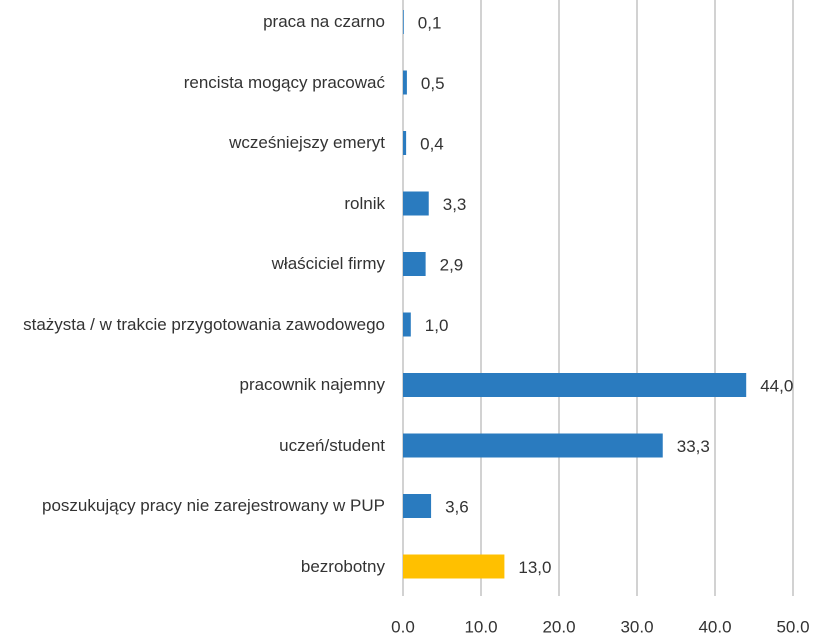 The width and height of the screenshot is (816, 634). Describe the element at coordinates (192, 143) in the screenshot. I see `category-label-box: wcześniejszy emeryt` at that location.